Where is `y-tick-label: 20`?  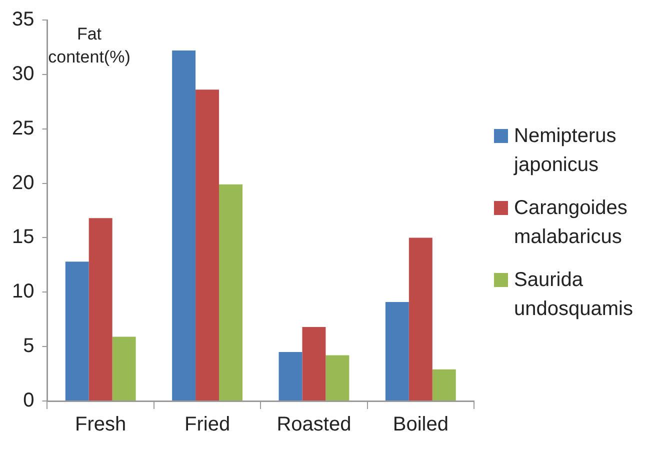 y-tick-label: 20 is located at coordinates (23, 183).